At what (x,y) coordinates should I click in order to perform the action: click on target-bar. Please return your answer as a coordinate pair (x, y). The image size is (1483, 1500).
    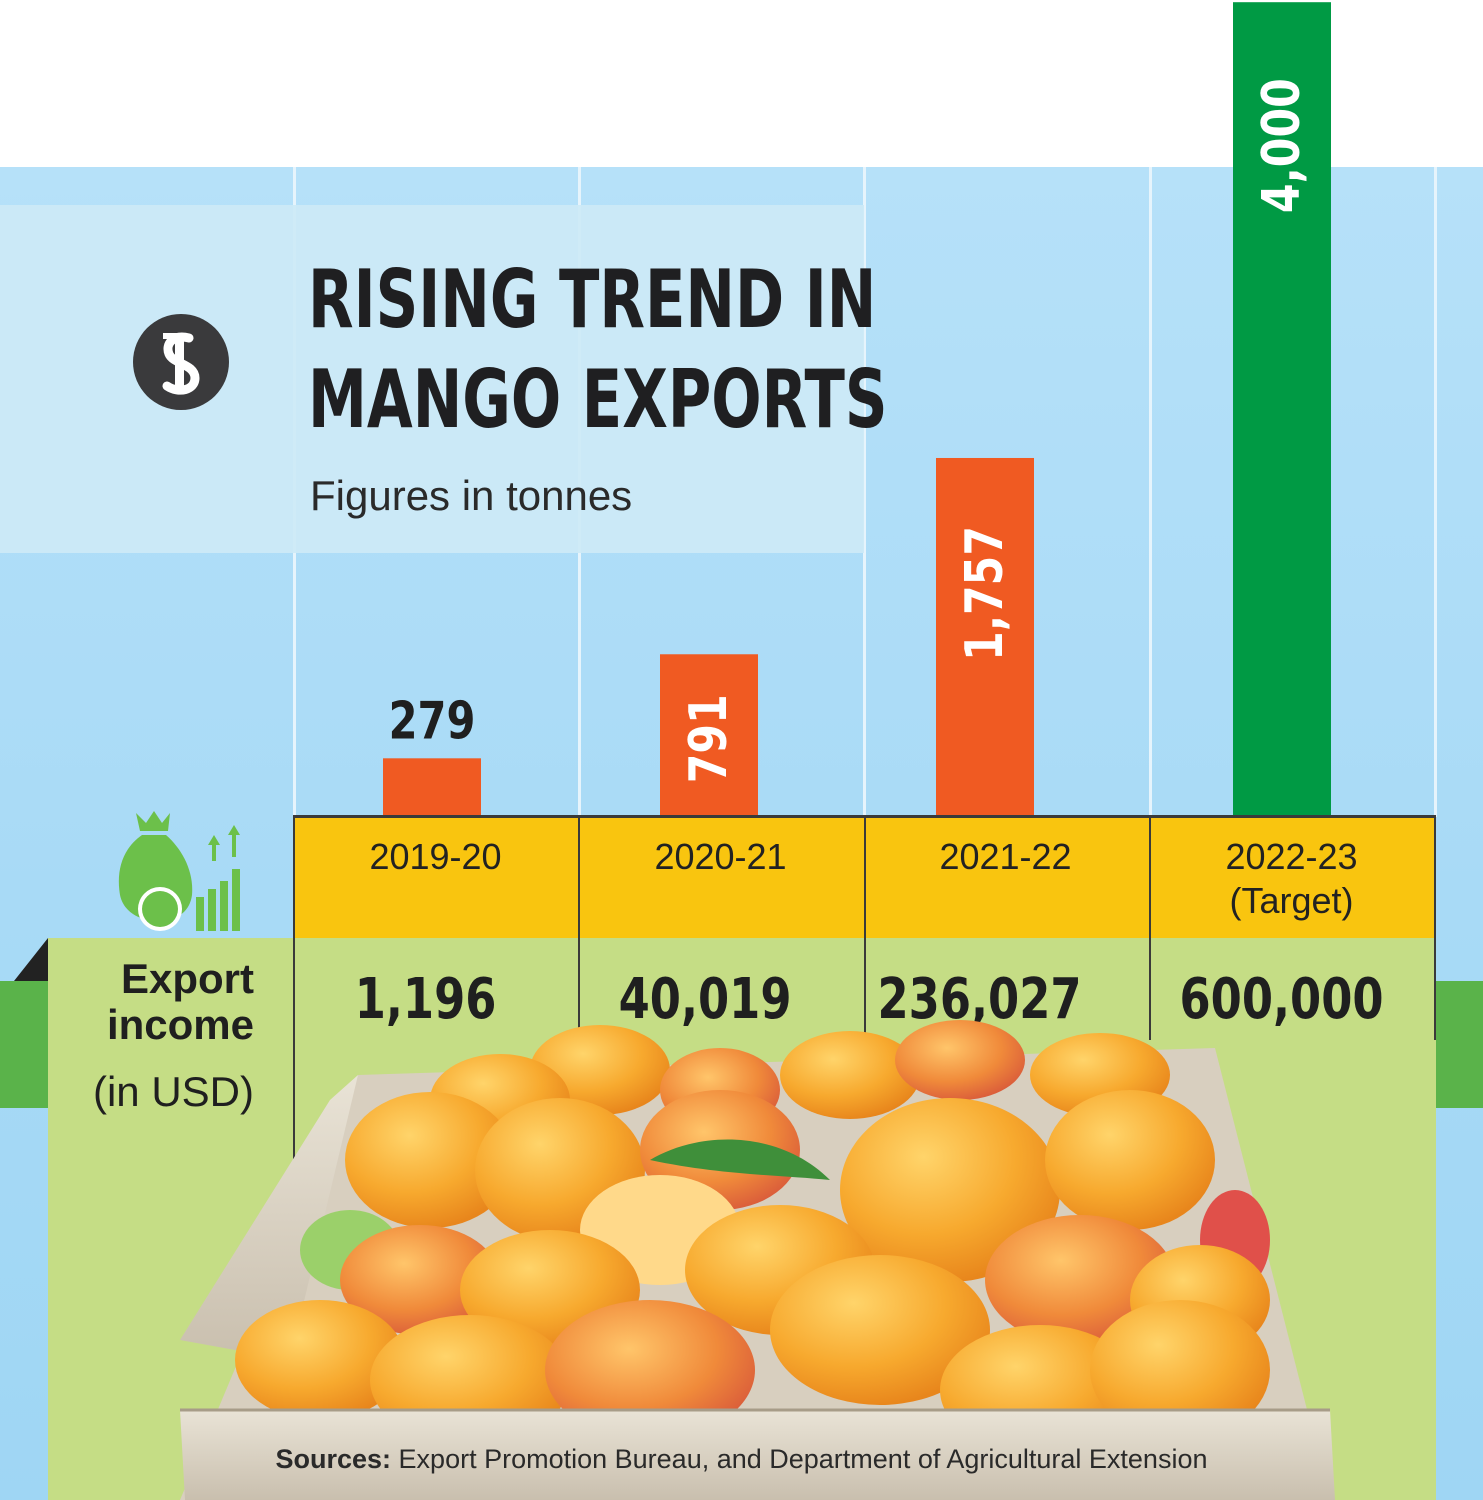
    Looking at the image, I should click on (1282, 408).